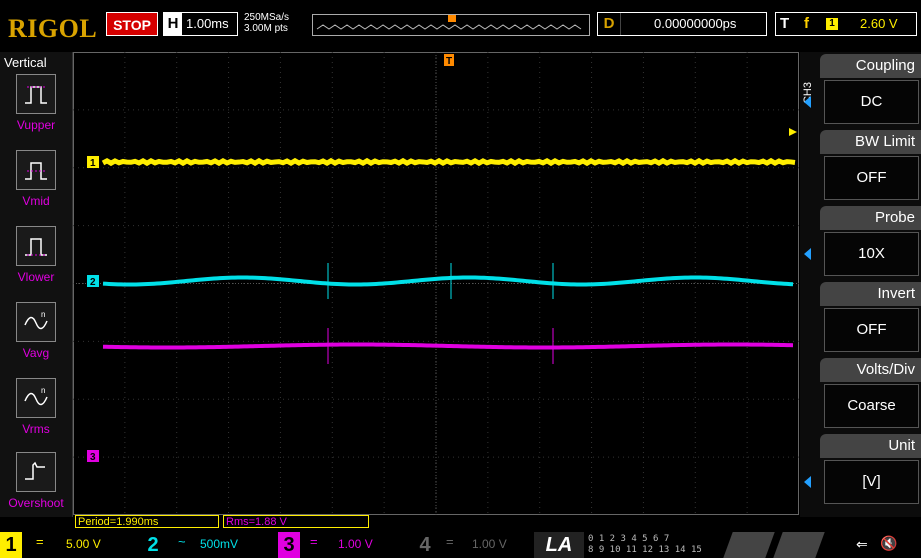  Describe the element at coordinates (36, 125) in the screenshot. I see `vupper-label: Vupper` at that location.